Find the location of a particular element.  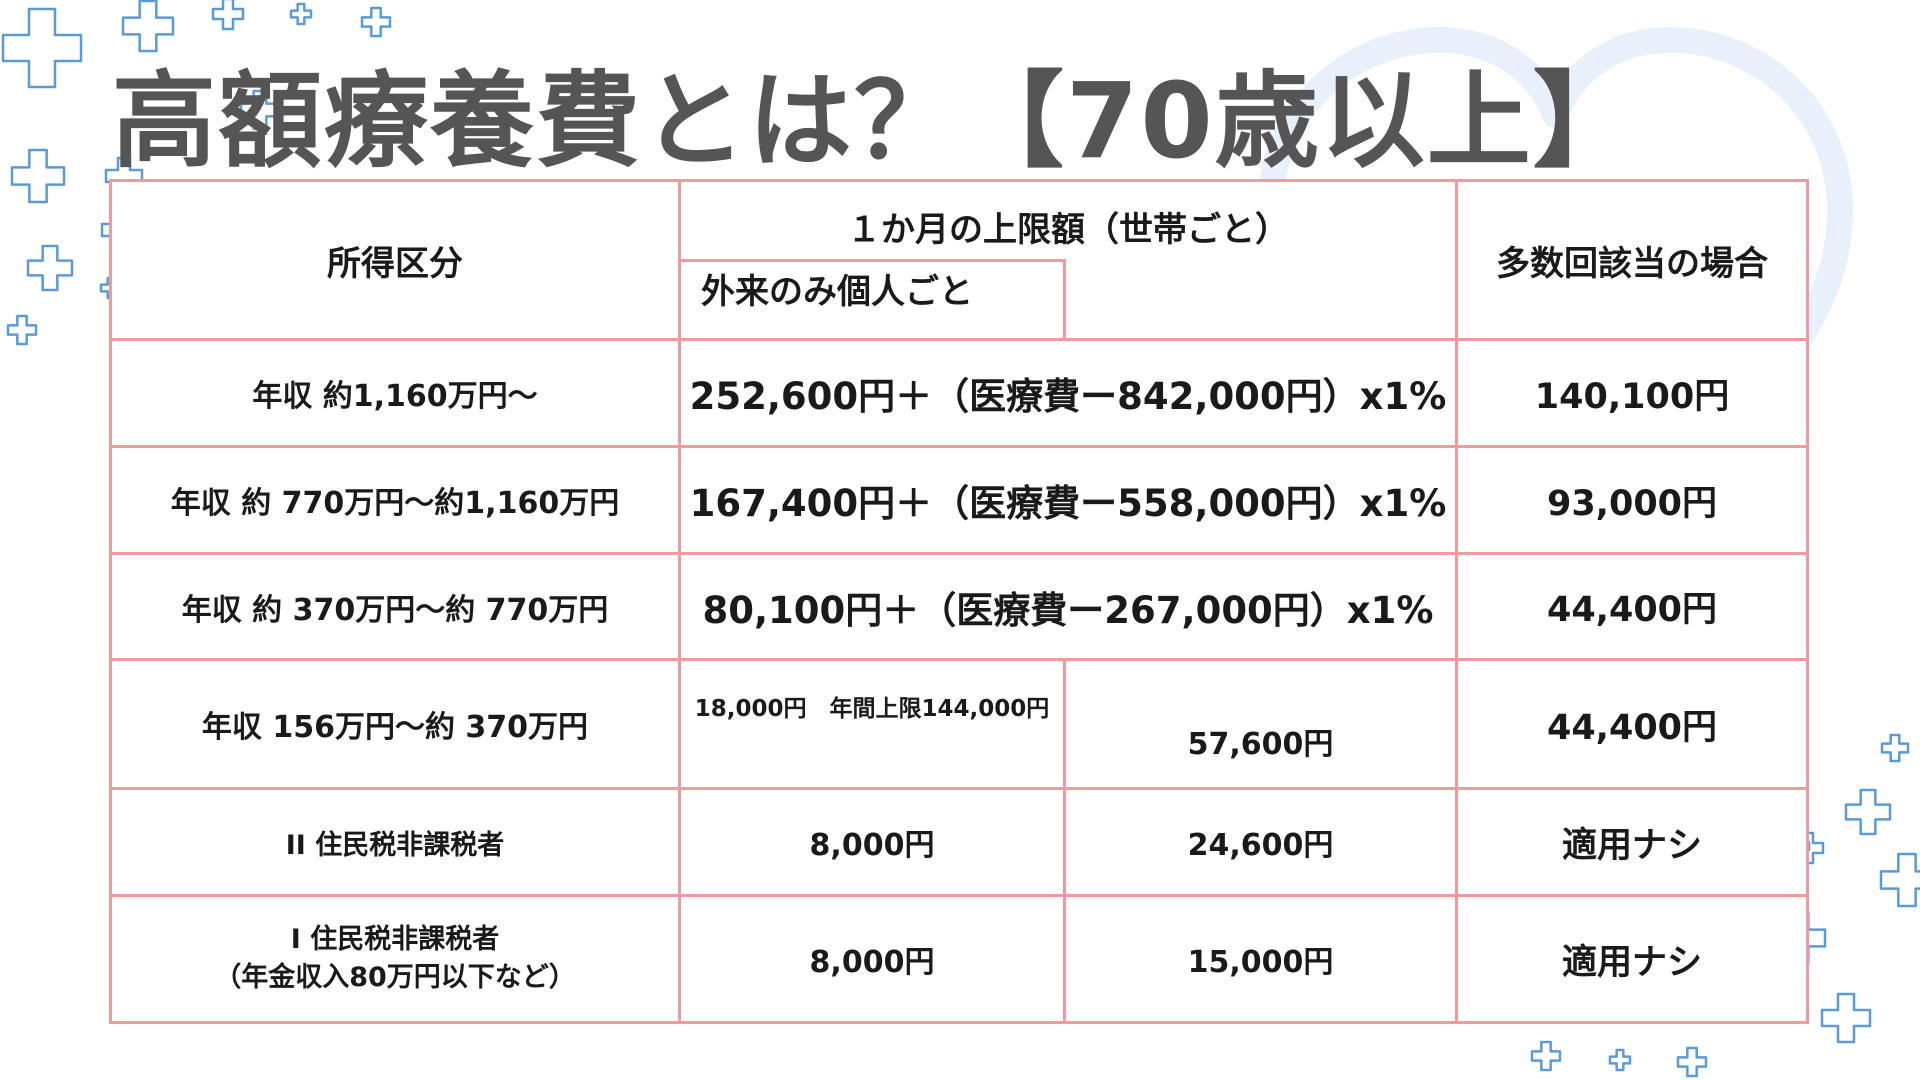

row-5-household: 24,600円 is located at coordinates (1260, 845).